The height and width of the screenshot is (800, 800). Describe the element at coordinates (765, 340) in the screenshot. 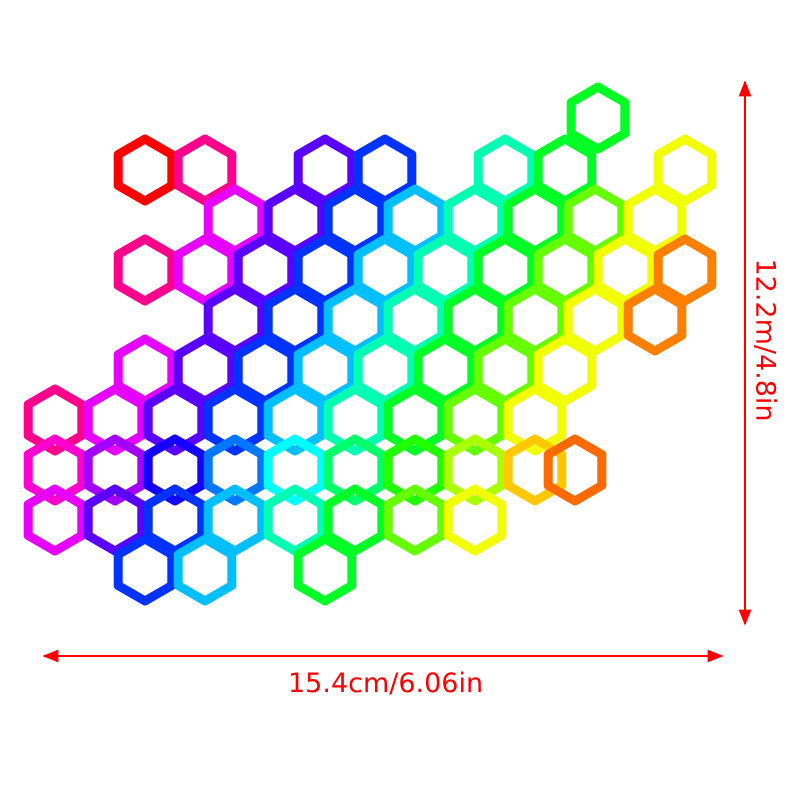

I see `height-dimension-label: 12.2m/4.8in` at that location.